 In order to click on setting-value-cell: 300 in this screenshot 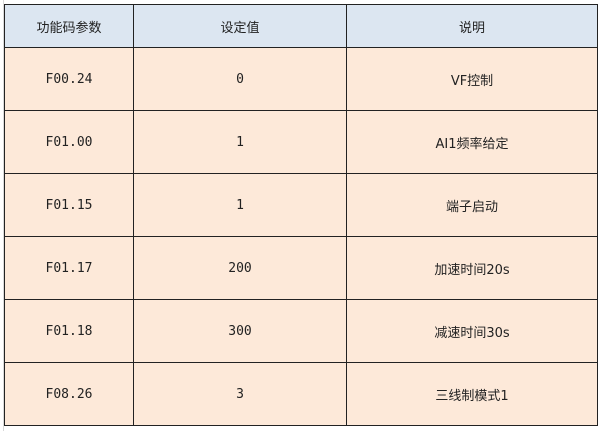, I will do `click(240, 331)`.